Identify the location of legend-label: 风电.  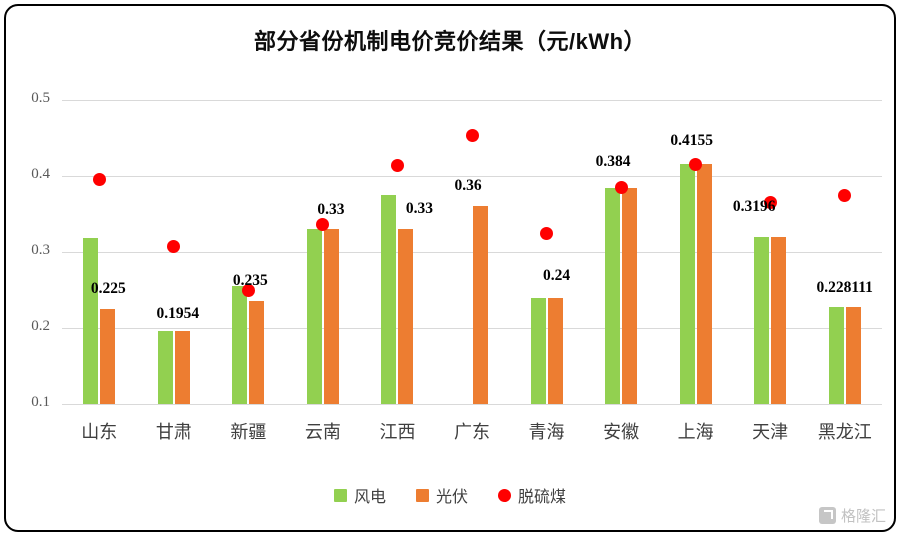
(369, 497).